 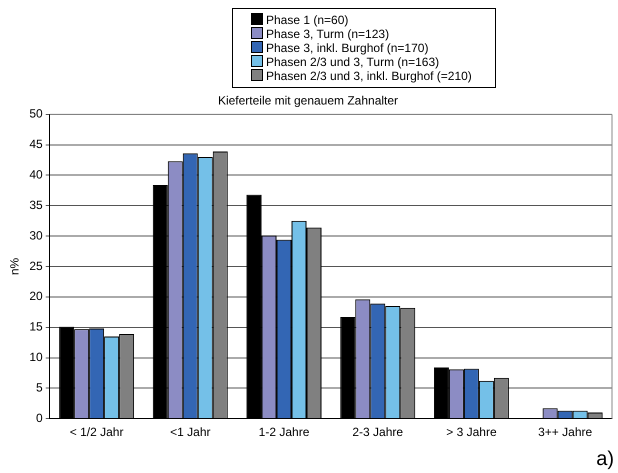 I want to click on x-tick-label: 3++ Jahre, so click(x=565, y=432).